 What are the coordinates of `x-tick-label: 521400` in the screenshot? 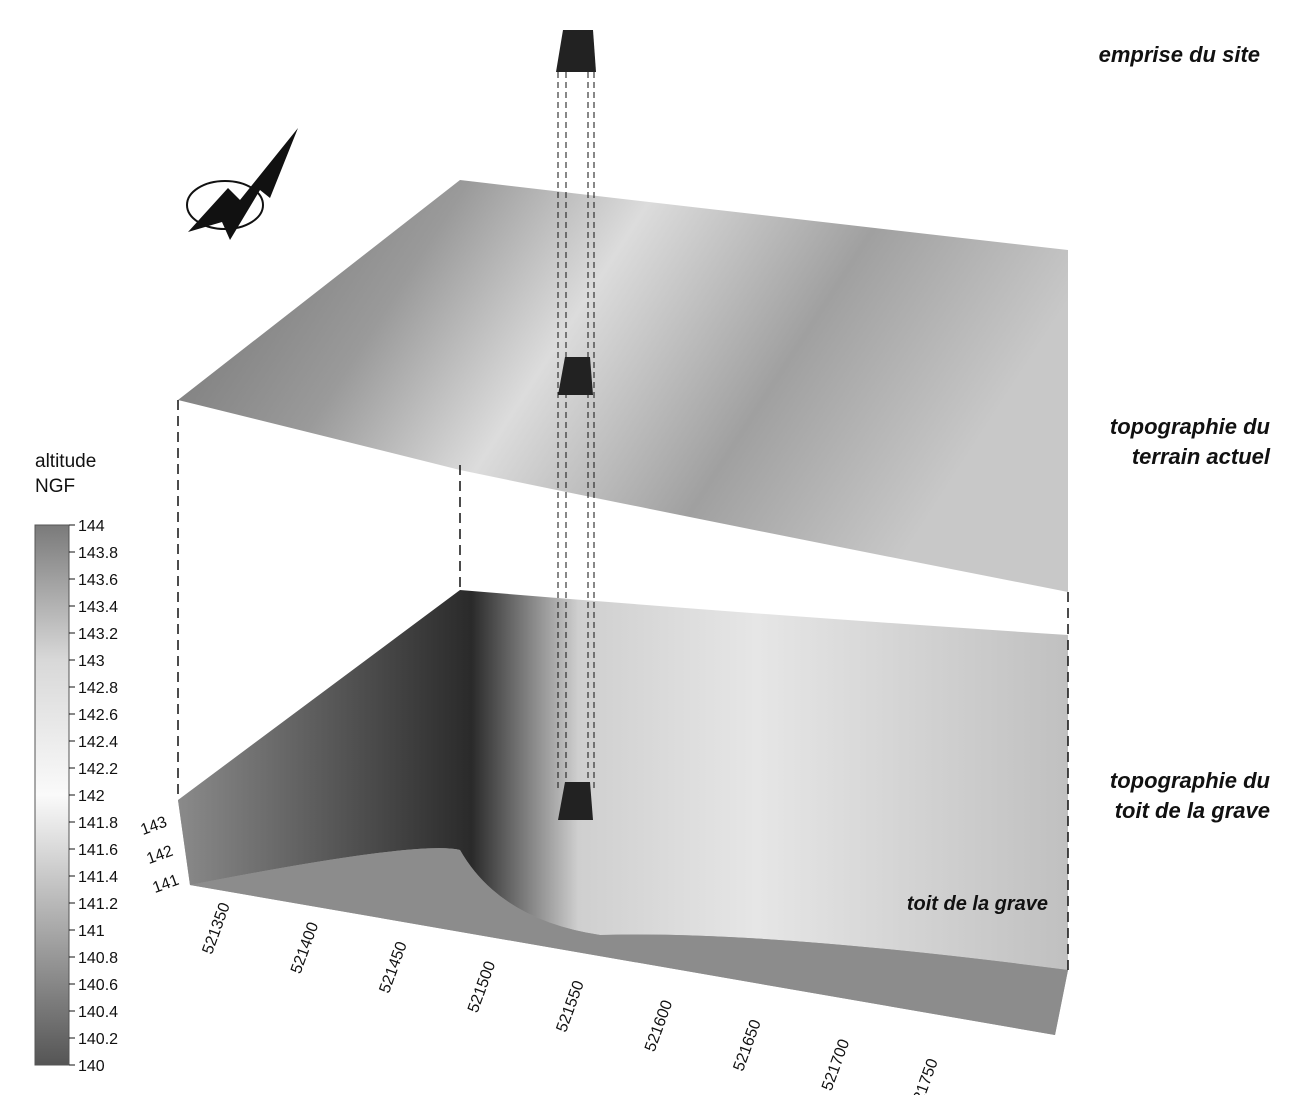 It's located at (305, 948).